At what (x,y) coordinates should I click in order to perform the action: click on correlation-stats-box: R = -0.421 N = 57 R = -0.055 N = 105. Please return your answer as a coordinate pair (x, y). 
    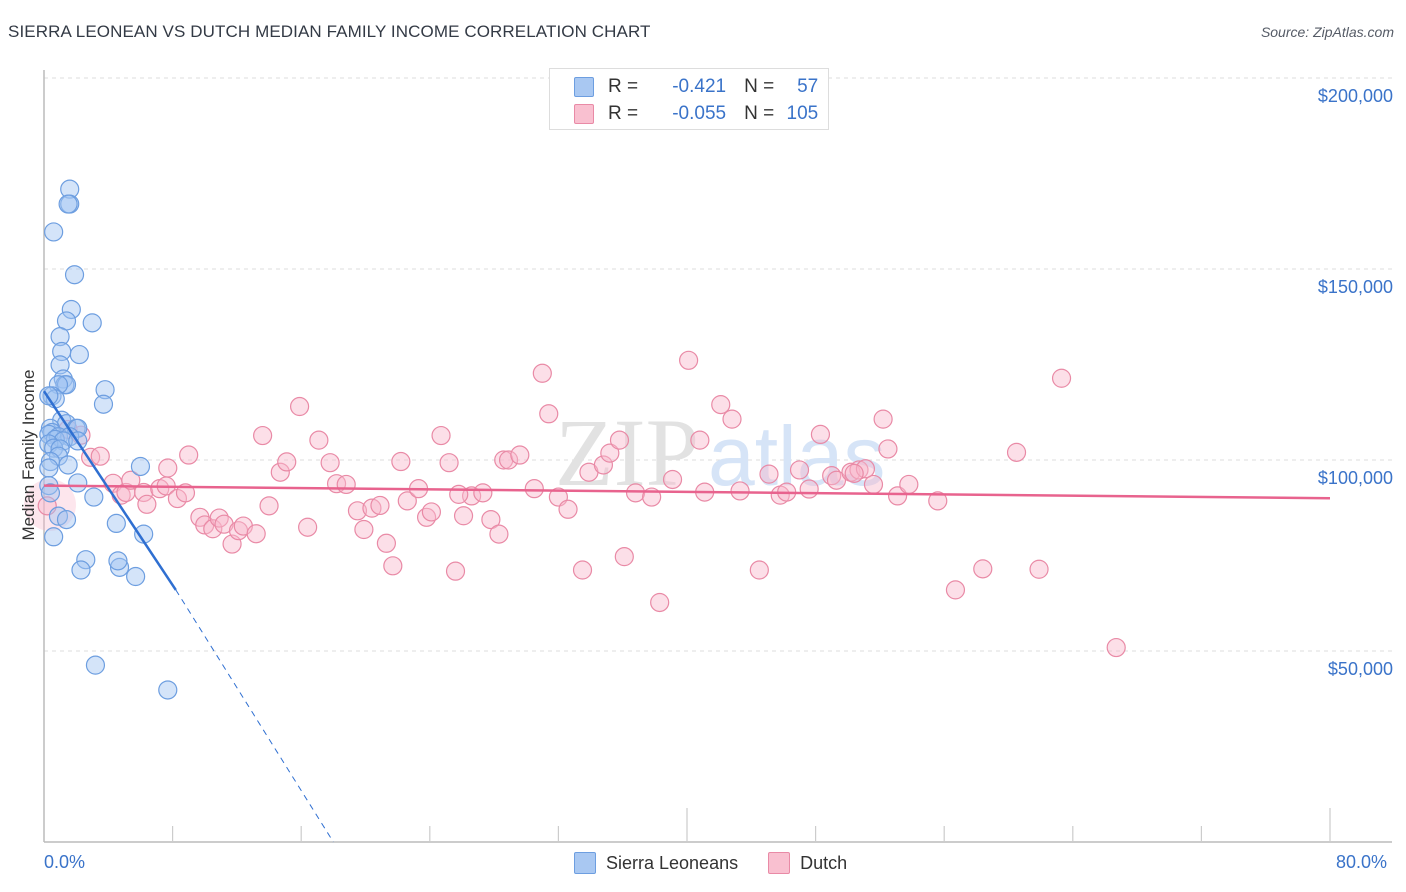
    Looking at the image, I should click on (689, 99).